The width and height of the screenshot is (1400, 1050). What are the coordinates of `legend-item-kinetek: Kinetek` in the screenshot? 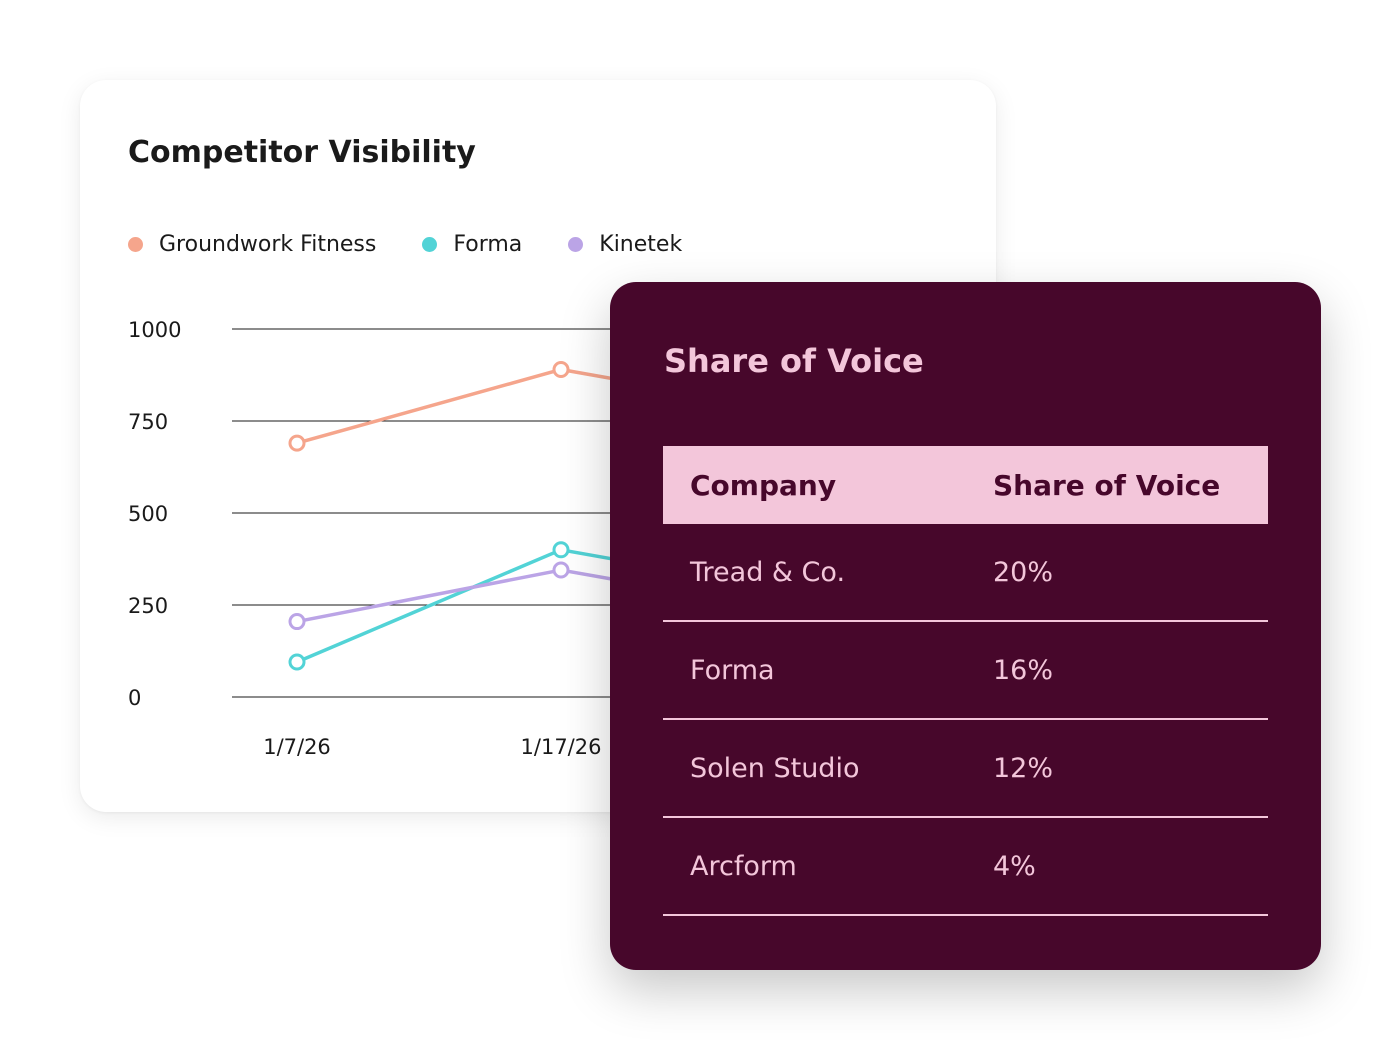 It's located at (625, 244).